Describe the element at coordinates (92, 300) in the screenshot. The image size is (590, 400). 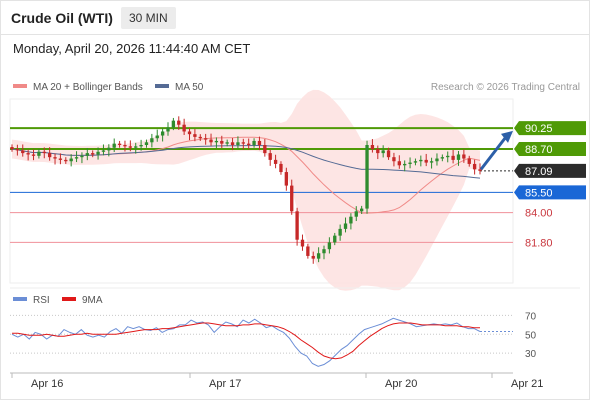
I see `rsi-ma-legend-label: 9MA` at that location.